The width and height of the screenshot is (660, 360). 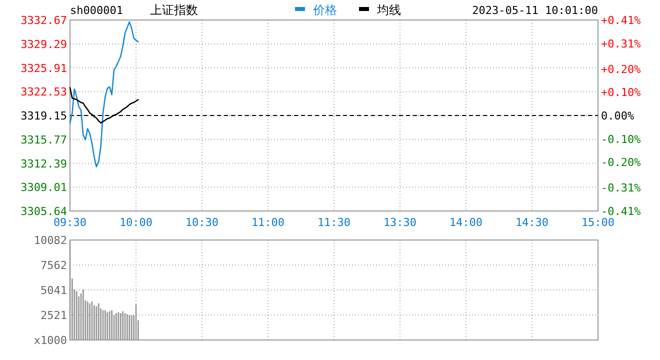 What do you see at coordinates (96, 10) in the screenshot?
I see `chart-subtitle: sh000001` at bounding box center [96, 10].